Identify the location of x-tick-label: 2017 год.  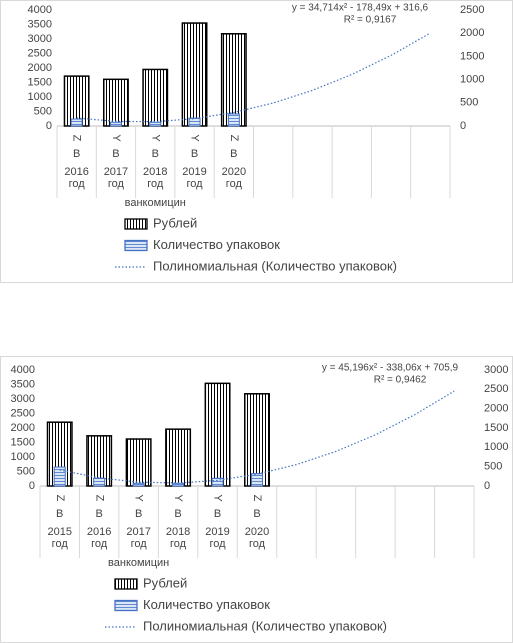
(138, 538).